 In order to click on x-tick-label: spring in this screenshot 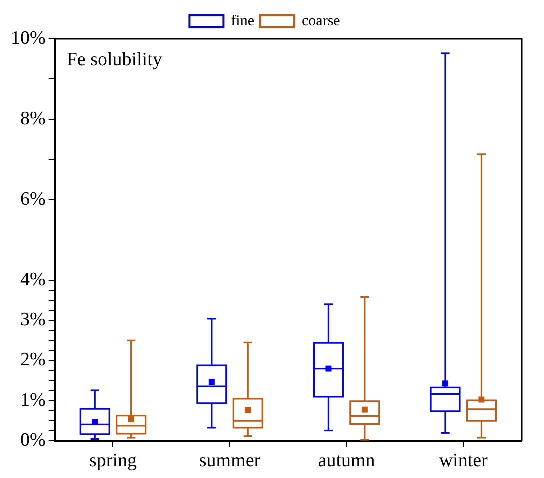, I will do `click(113, 461)`.